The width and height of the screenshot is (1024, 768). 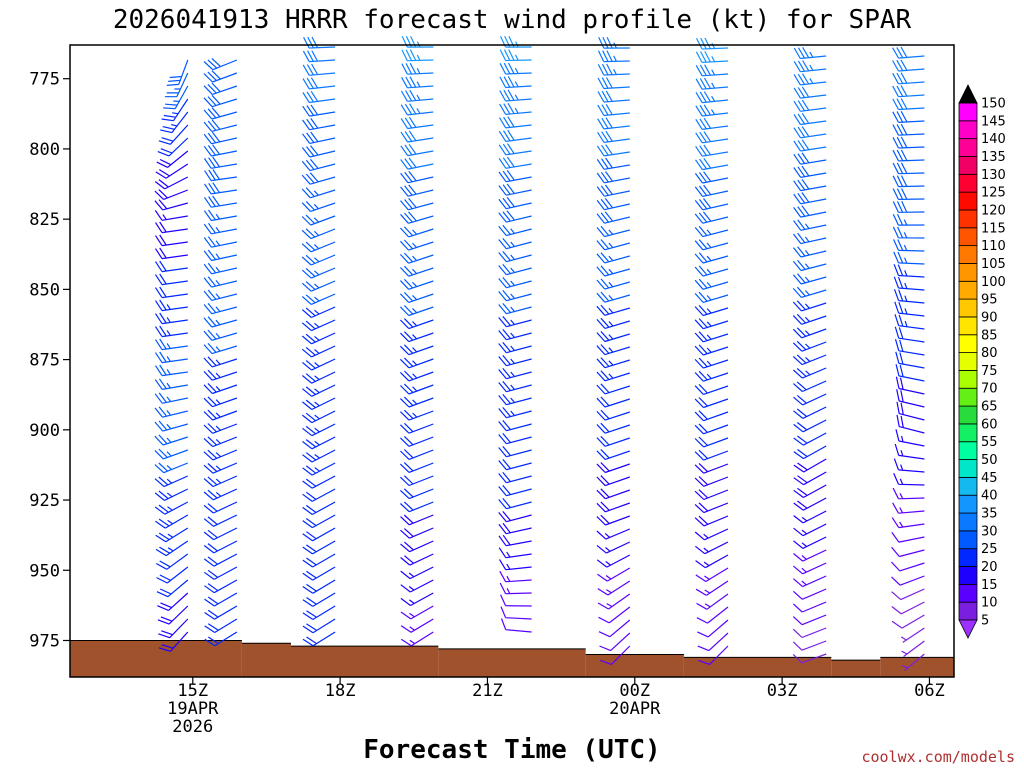 What do you see at coordinates (44, 290) in the screenshot?
I see `y-tick-label: 850` at bounding box center [44, 290].